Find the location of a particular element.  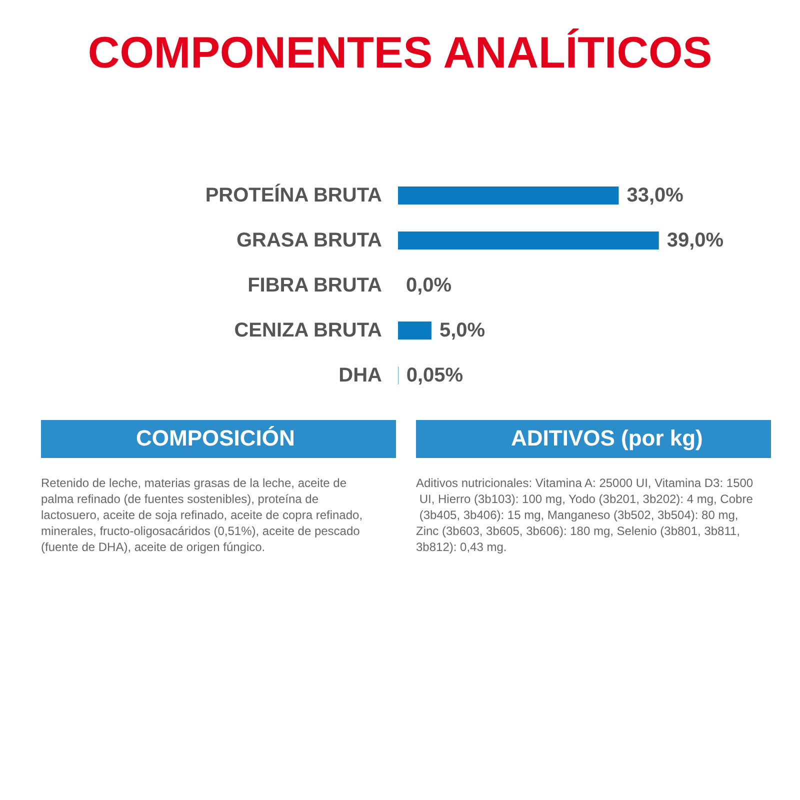

y-tick-label: CENIZA BRUTA is located at coordinates (308, 331).